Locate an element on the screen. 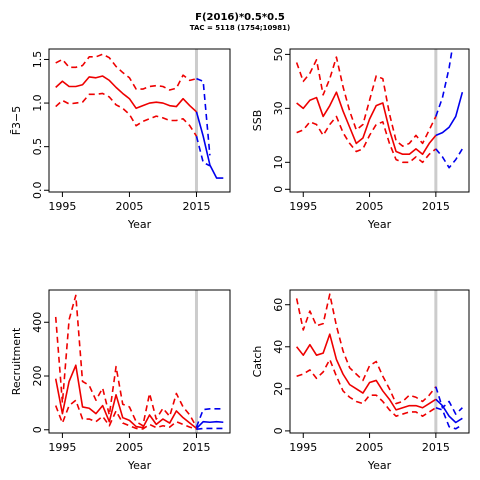 The image size is (480, 480). fbar-ytick-label: 1.0 is located at coordinates (37, 103).